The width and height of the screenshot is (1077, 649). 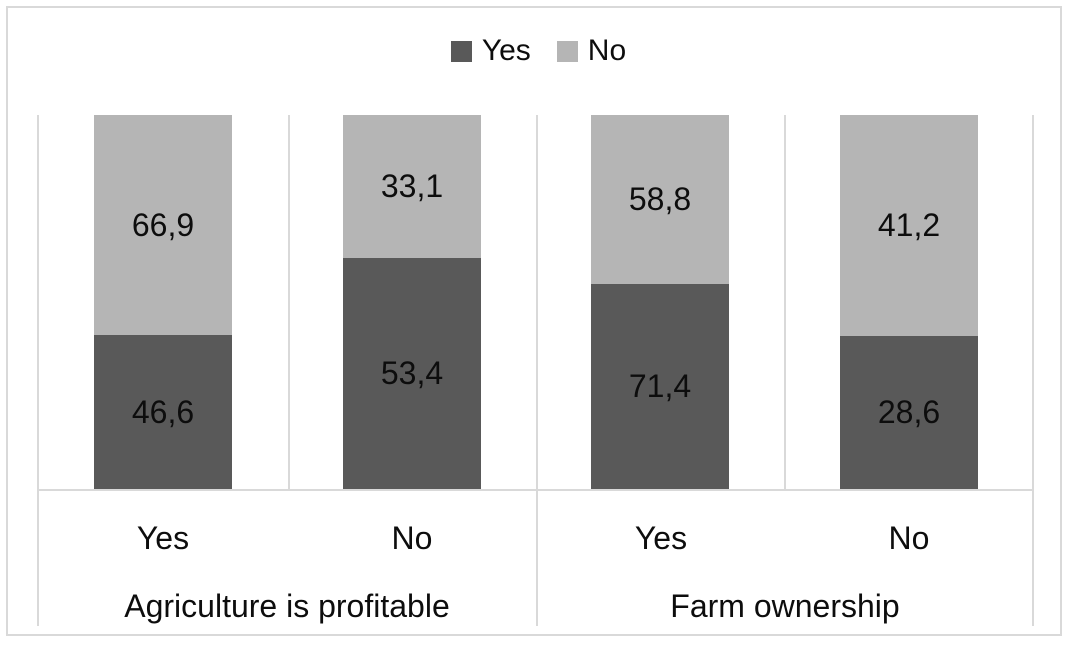 I want to click on value-label-yes: 46,6, so click(x=163, y=411).